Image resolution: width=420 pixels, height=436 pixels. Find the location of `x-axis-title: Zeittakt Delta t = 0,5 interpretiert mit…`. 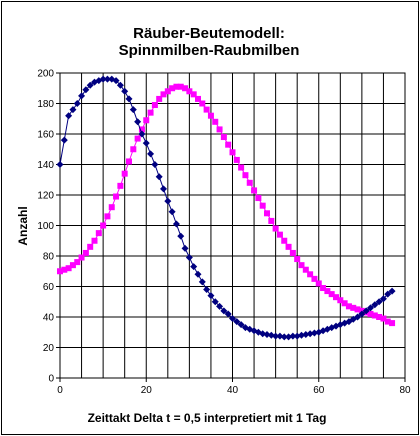

x-axis-title: Zeittakt Delta t = 0,5 interpretiert mit… is located at coordinates (207, 418).